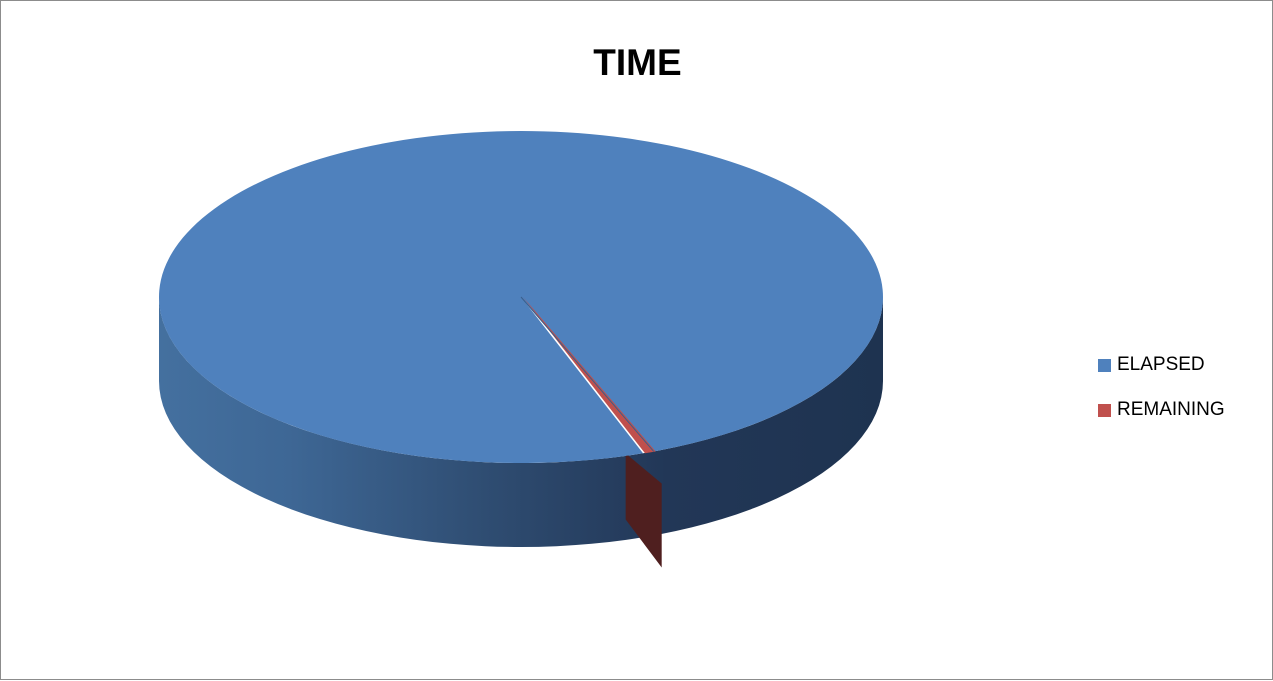 The height and width of the screenshot is (681, 1273). I want to click on legend-item-remaining: REMAINING, so click(1161, 410).